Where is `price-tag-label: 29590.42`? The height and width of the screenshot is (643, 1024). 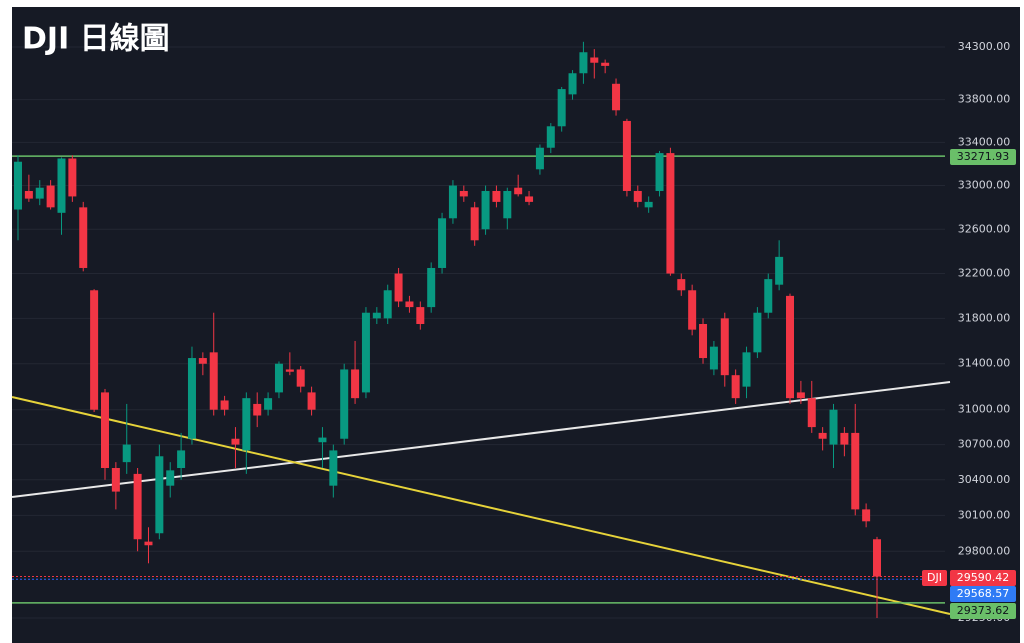 price-tag-label: 29590.42 is located at coordinates (983, 577).